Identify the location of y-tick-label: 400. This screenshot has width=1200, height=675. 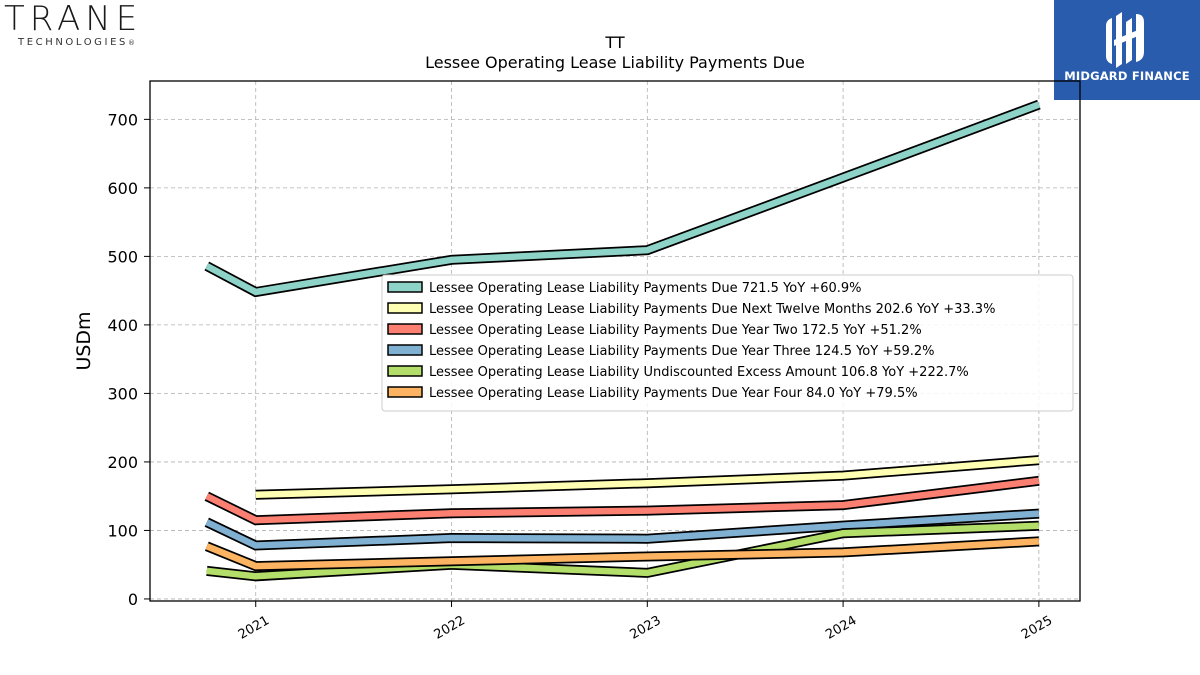
(122, 325).